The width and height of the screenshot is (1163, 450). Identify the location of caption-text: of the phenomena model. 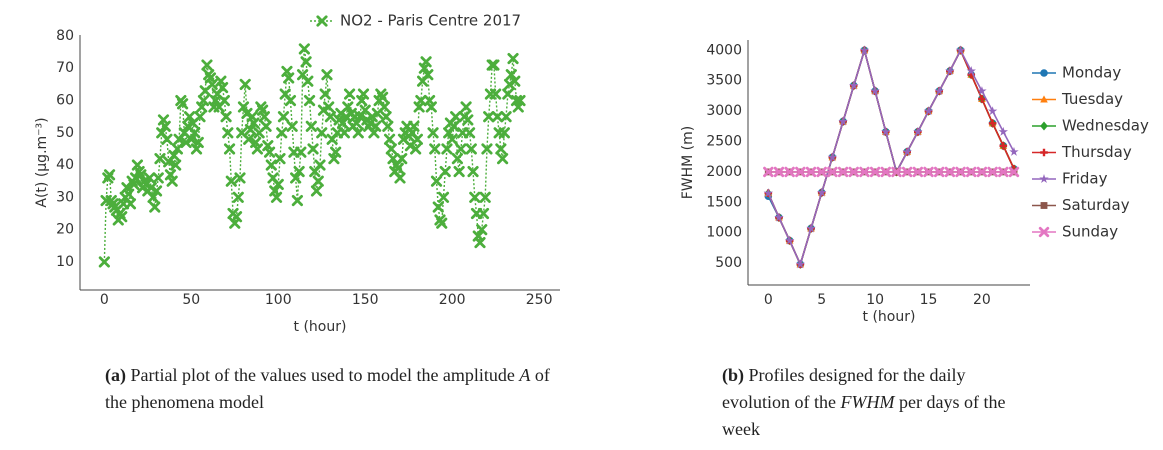
(327, 388).